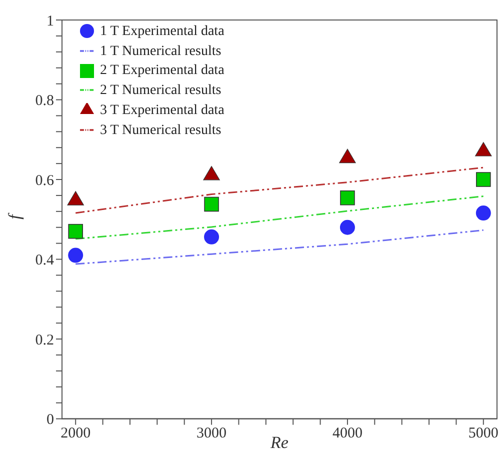 This screenshot has width=503, height=452. I want to click on y-tick-label: 0, so click(50, 420).